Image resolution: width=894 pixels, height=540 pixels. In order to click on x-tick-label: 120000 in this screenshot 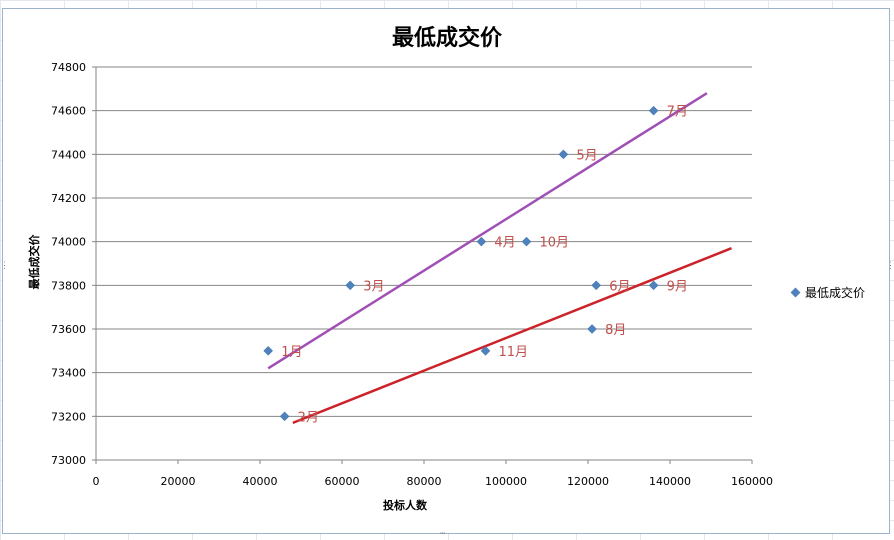, I will do `click(588, 481)`.